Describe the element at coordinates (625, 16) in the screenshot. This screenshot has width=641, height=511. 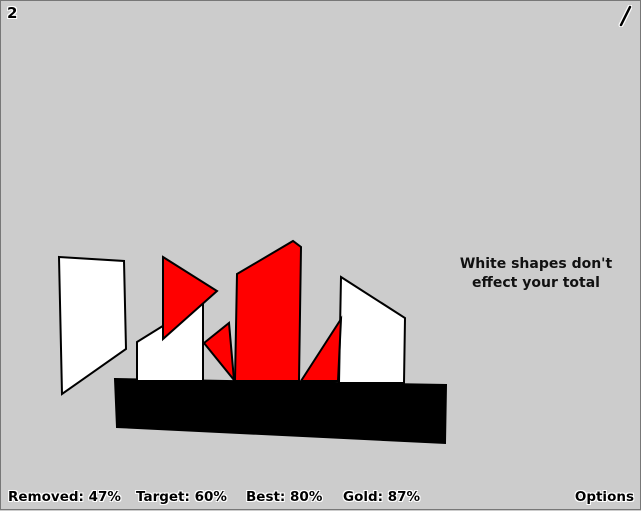
I see `pencil-icon` at that location.